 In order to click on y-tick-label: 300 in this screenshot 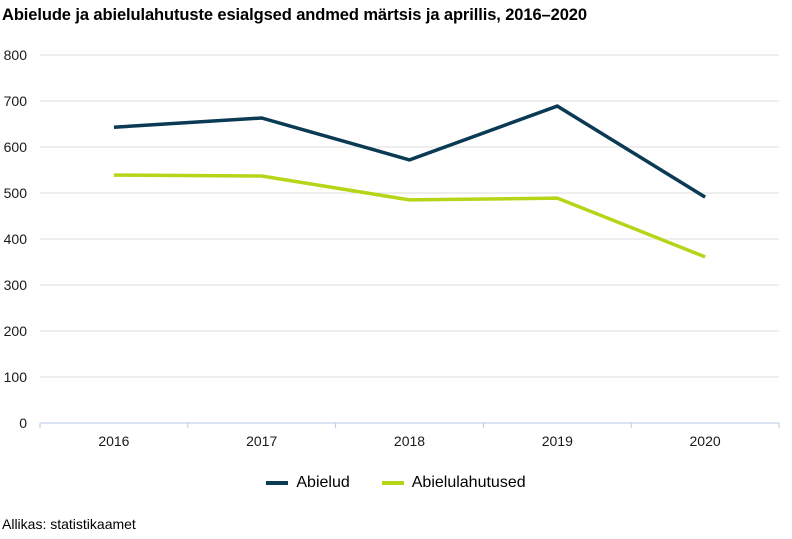, I will do `click(16, 285)`.